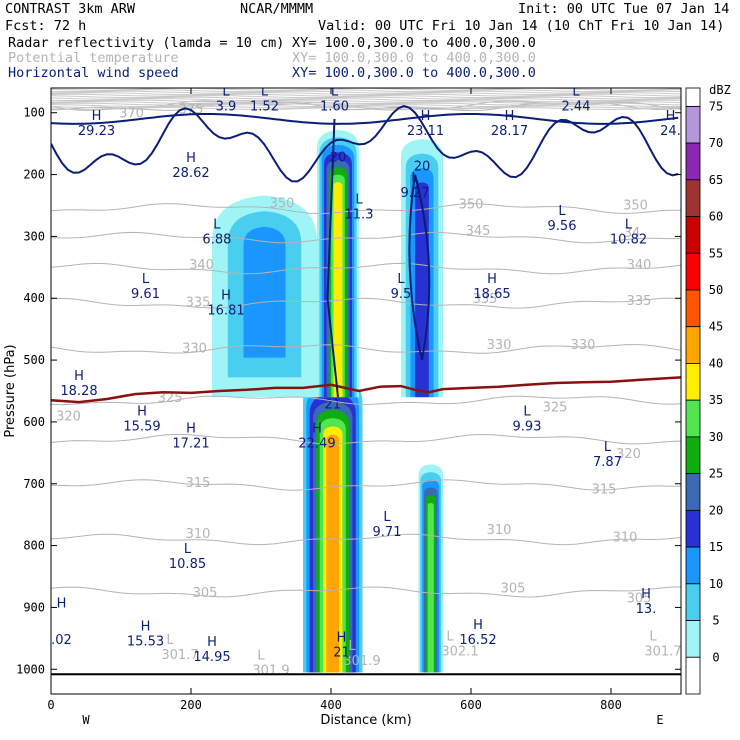 The image size is (740, 740). What do you see at coordinates (628, 454) in the screenshot?
I see `theta-label-18: 320` at bounding box center [628, 454].